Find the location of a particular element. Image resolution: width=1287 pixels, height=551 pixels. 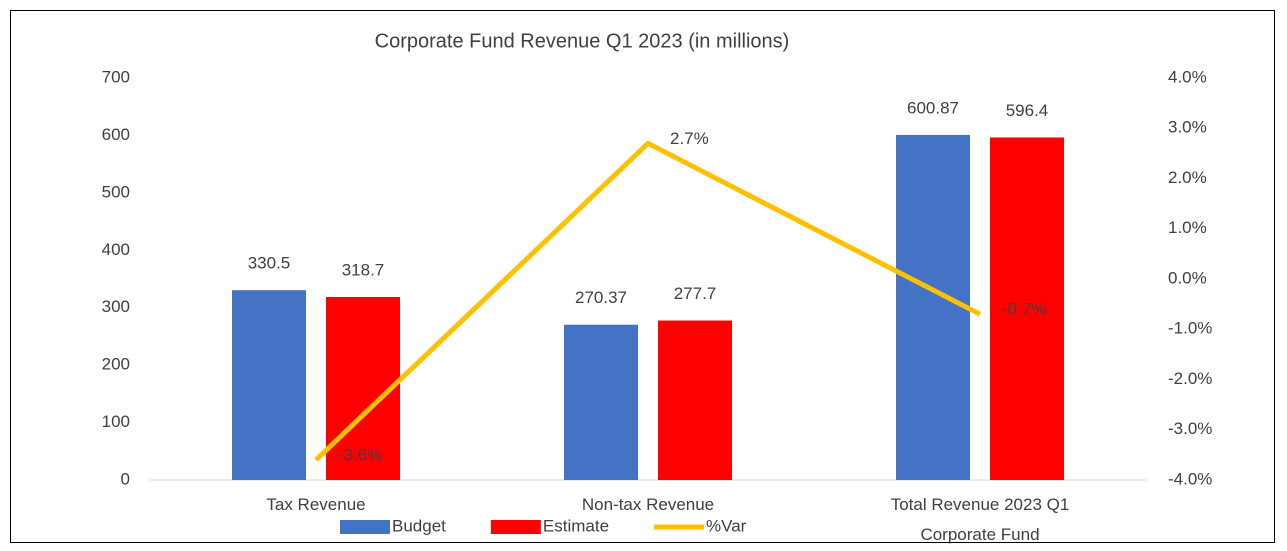

legend-label: Estimate is located at coordinates (576, 525).